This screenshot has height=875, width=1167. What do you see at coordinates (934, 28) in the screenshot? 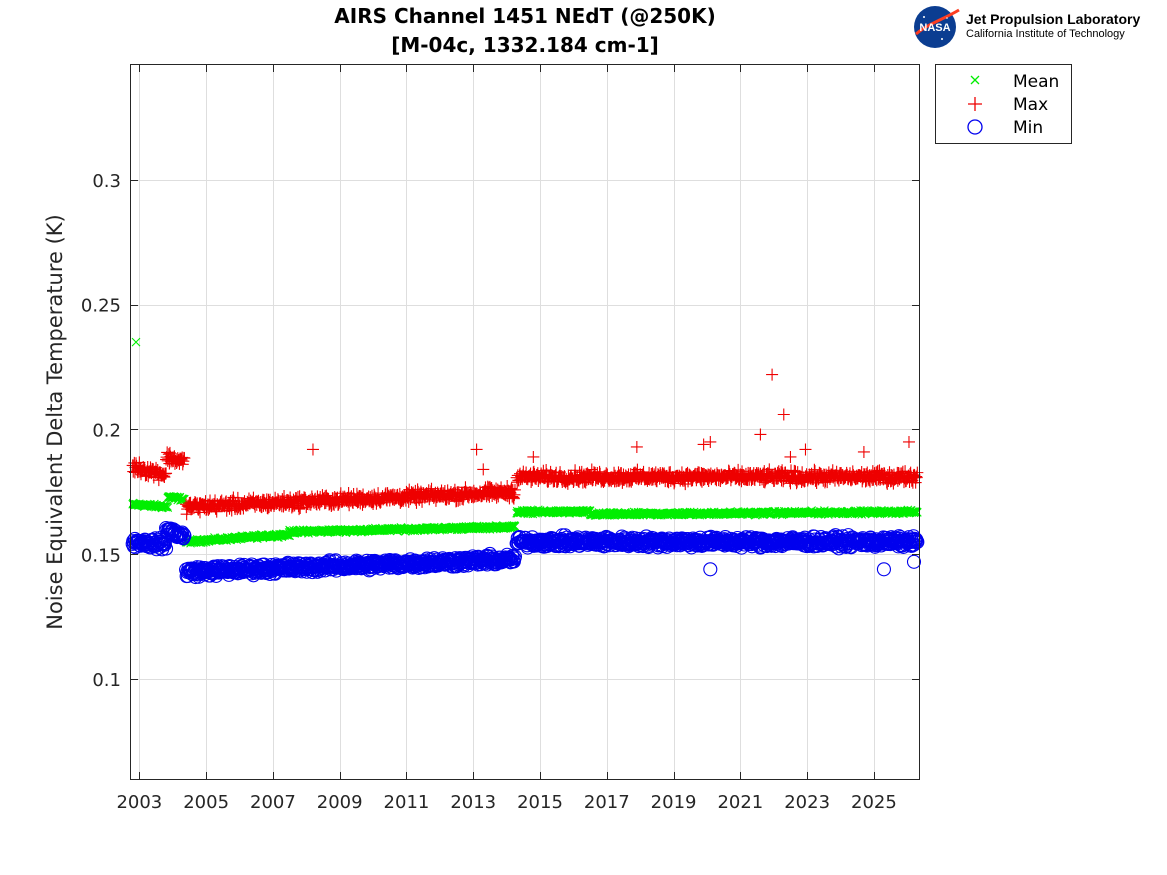
I see `nasa-wordmark: NASA` at bounding box center [934, 28].